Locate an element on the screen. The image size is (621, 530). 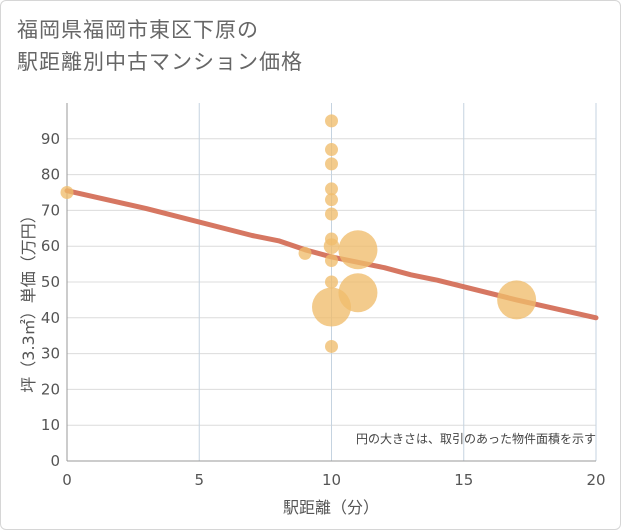
y-tick-label: 80 is located at coordinates (50, 175).